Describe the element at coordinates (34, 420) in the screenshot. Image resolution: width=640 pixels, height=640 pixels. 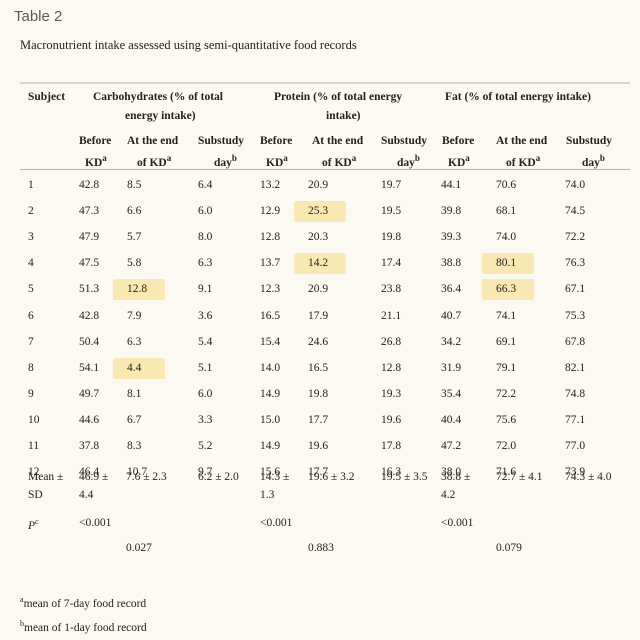
I see `row-subject: 10` at that location.